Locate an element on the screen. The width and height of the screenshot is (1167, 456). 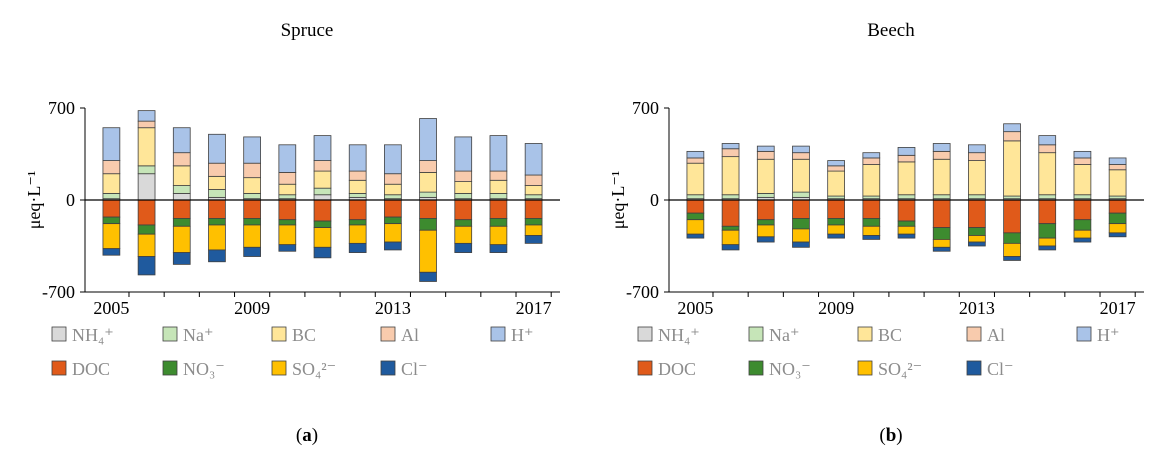
caption-letter: b is located at coordinates (891, 435).